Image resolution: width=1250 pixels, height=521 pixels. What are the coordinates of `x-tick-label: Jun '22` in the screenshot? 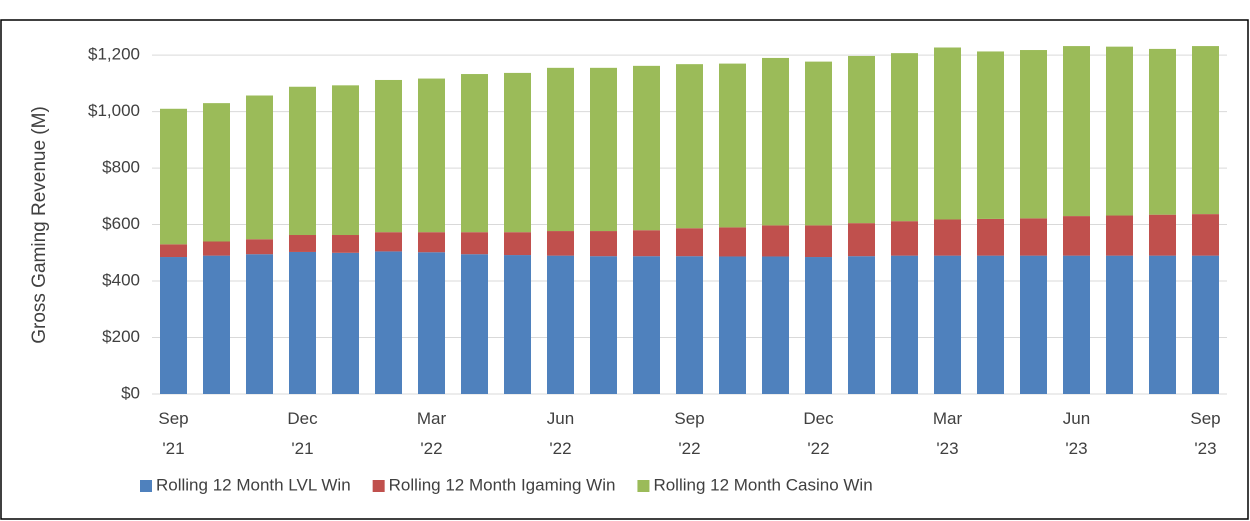 It's located at (560, 433).